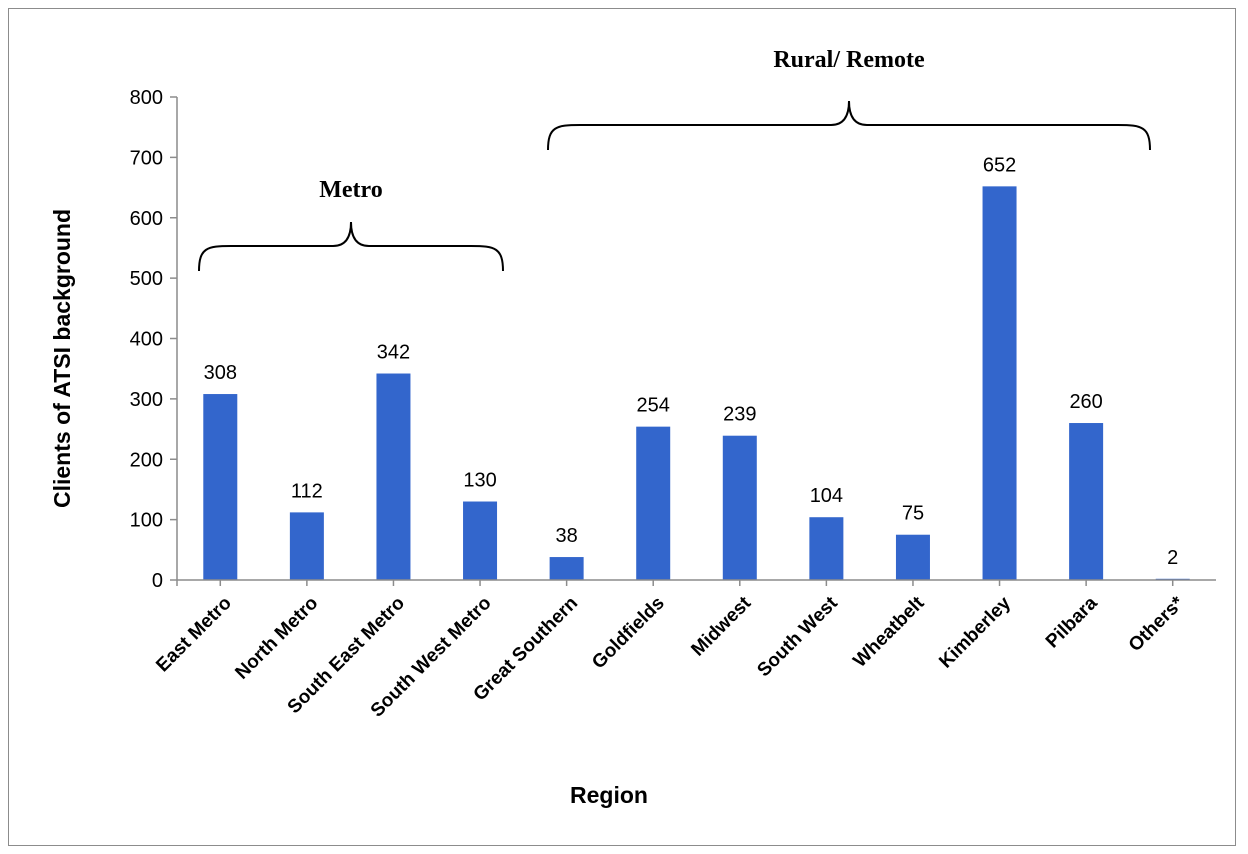  What do you see at coordinates (628, 633) in the screenshot?
I see `category-label: Goldfields` at bounding box center [628, 633].